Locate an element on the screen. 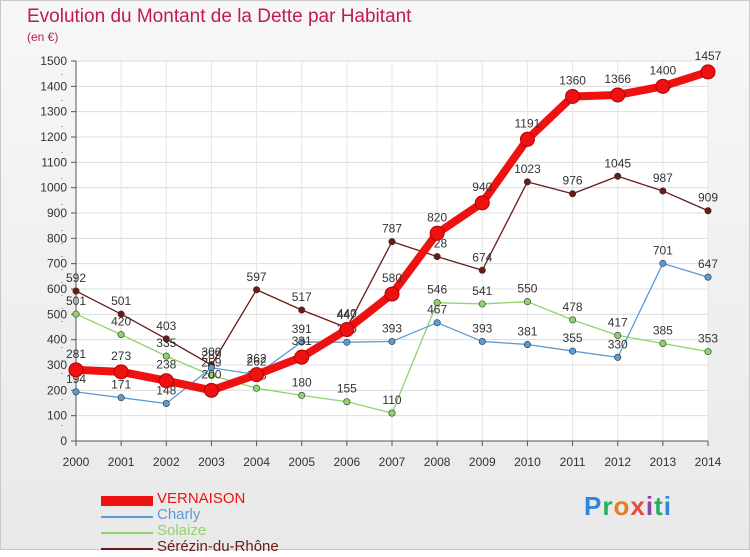  y-tick-label: 1500 is located at coordinates (53, 61).